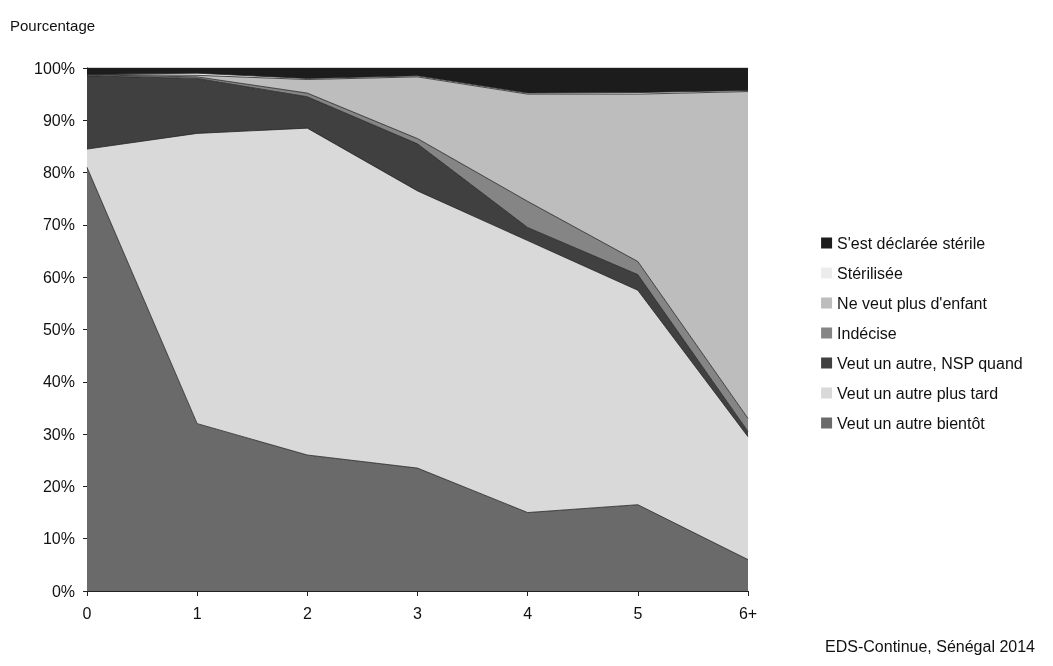 This screenshot has width=1053, height=666. Describe the element at coordinates (930, 363) in the screenshot. I see `legend-label: Veut un autre, NSP quand` at that location.